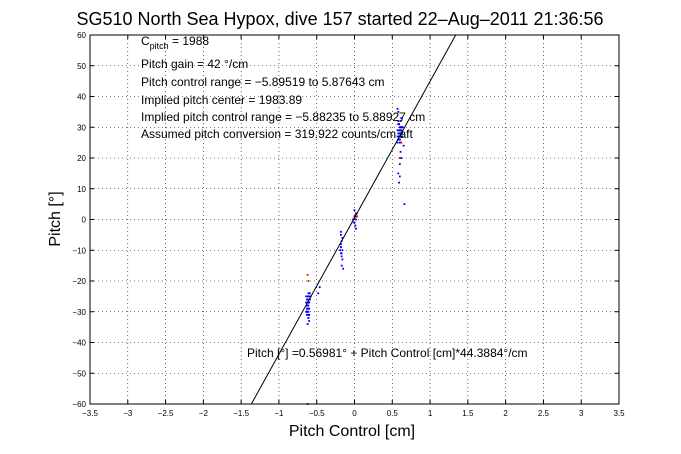  I want to click on annotation-implied-pitch-center: Implied pitch center = 1983.89, so click(221, 100).